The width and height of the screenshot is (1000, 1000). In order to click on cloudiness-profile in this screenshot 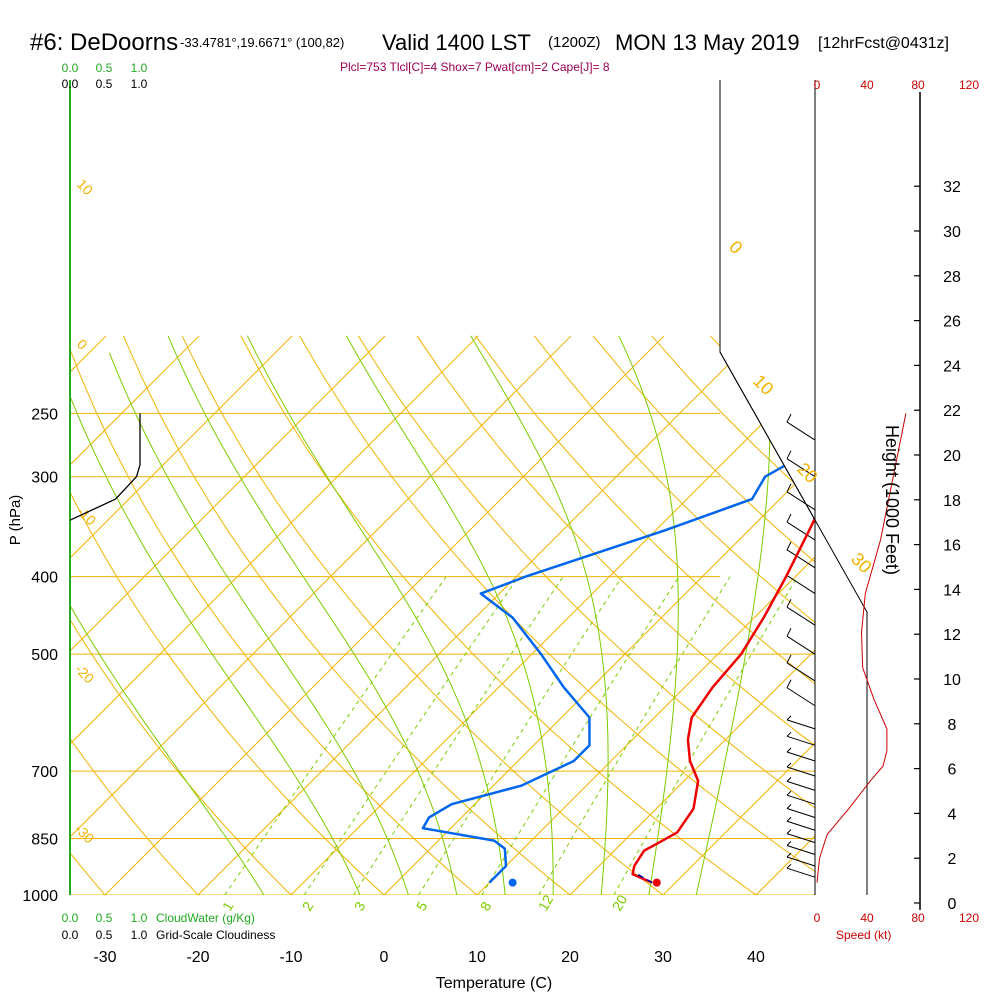, I will do `click(105, 467)`.